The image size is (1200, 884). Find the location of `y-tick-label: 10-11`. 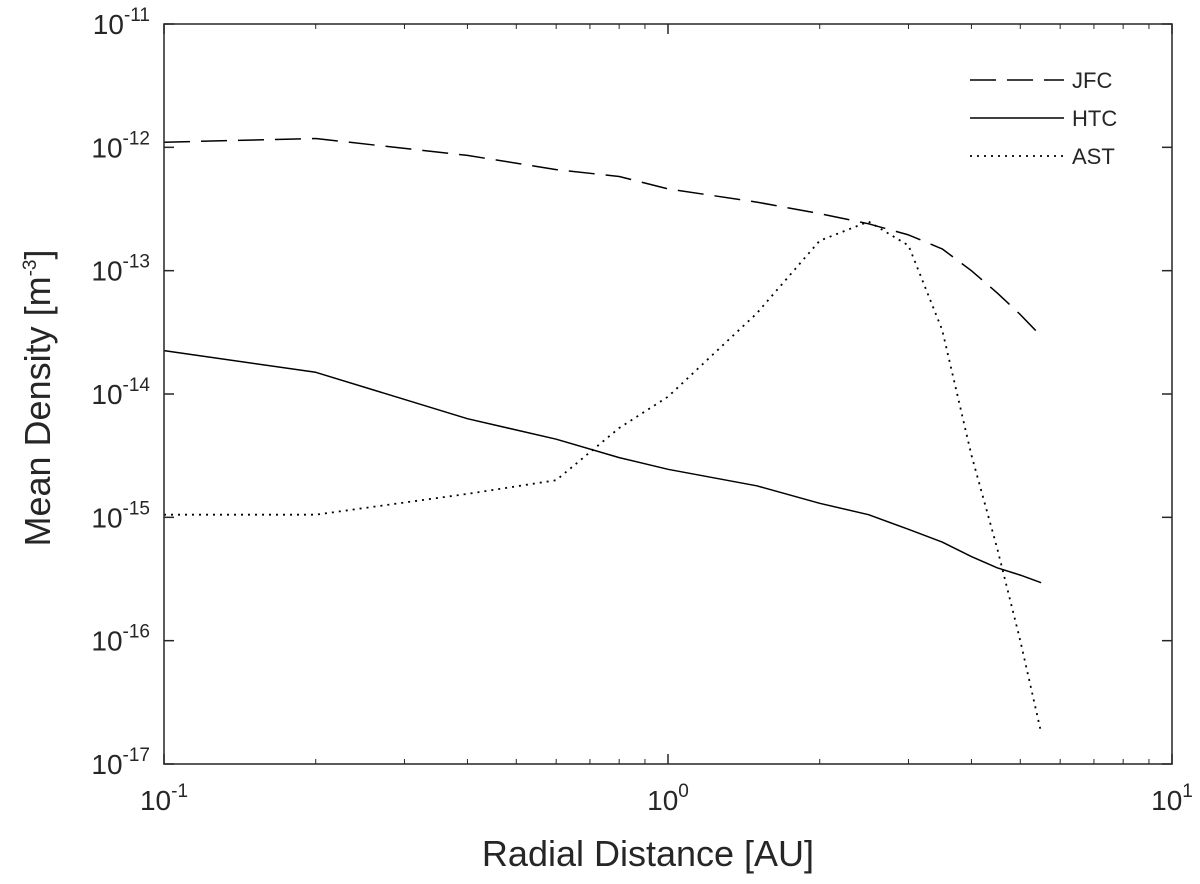

y-tick-label: 10-11 is located at coordinates (121, 22).